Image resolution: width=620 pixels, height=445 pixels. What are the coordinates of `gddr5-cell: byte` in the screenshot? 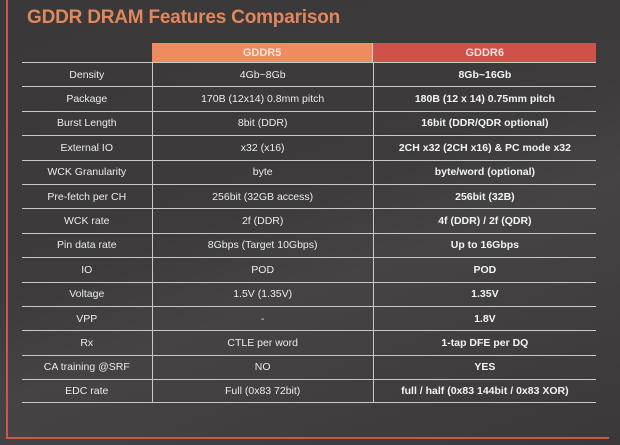 It's located at (263, 172).